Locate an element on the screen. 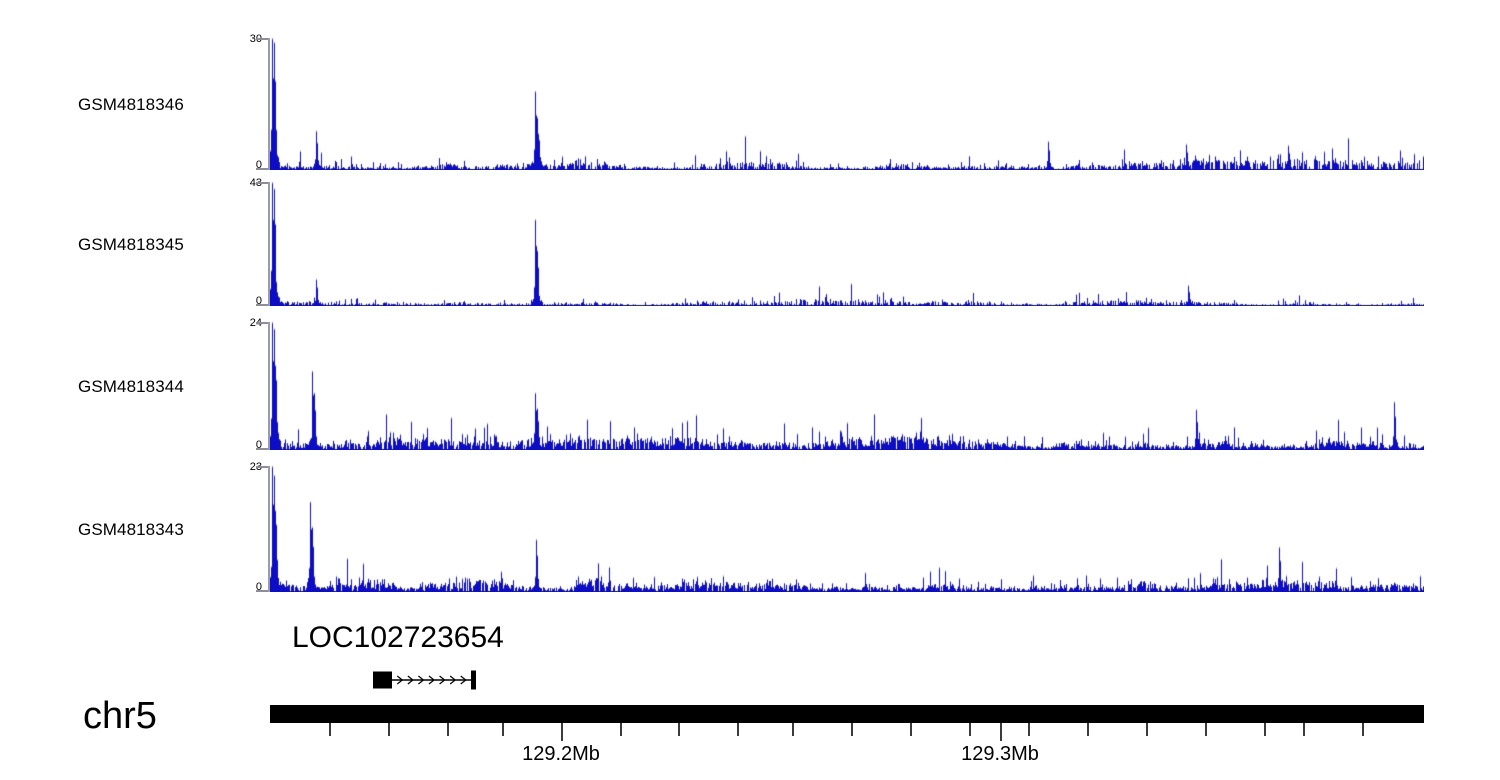 This screenshot has height=780, width=1500. axis-max-label: 23 is located at coordinates (256, 467).